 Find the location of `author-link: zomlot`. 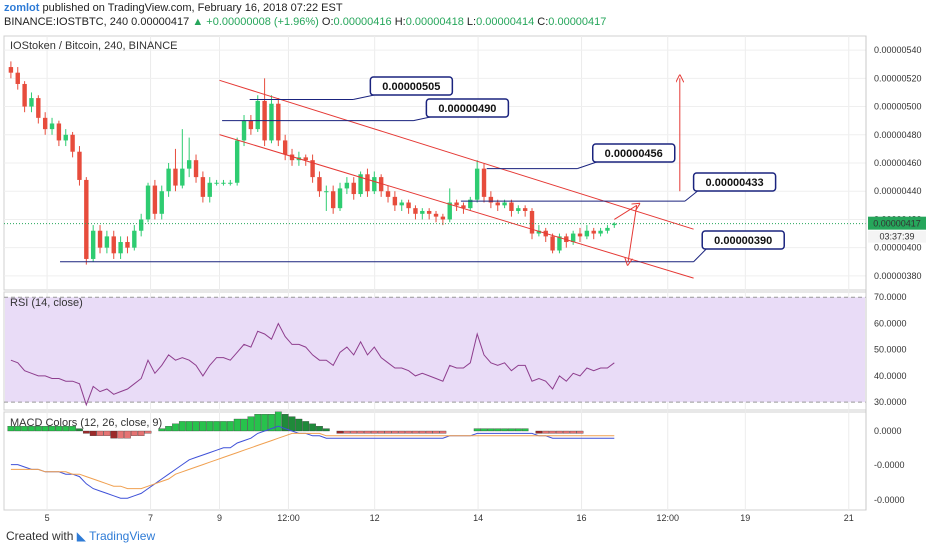

author-link: zomlot is located at coordinates (22, 8).